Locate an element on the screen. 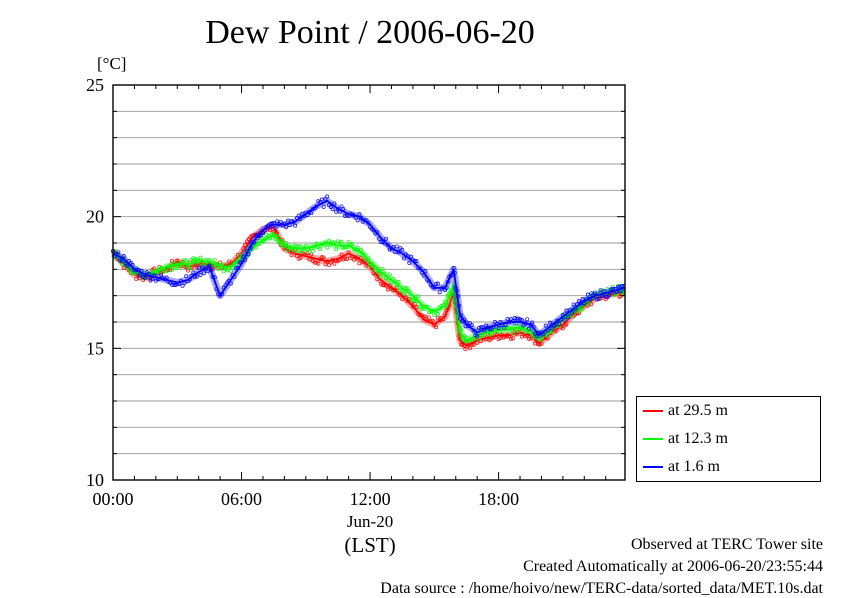  y-tick-label: 25 is located at coordinates (95, 85).